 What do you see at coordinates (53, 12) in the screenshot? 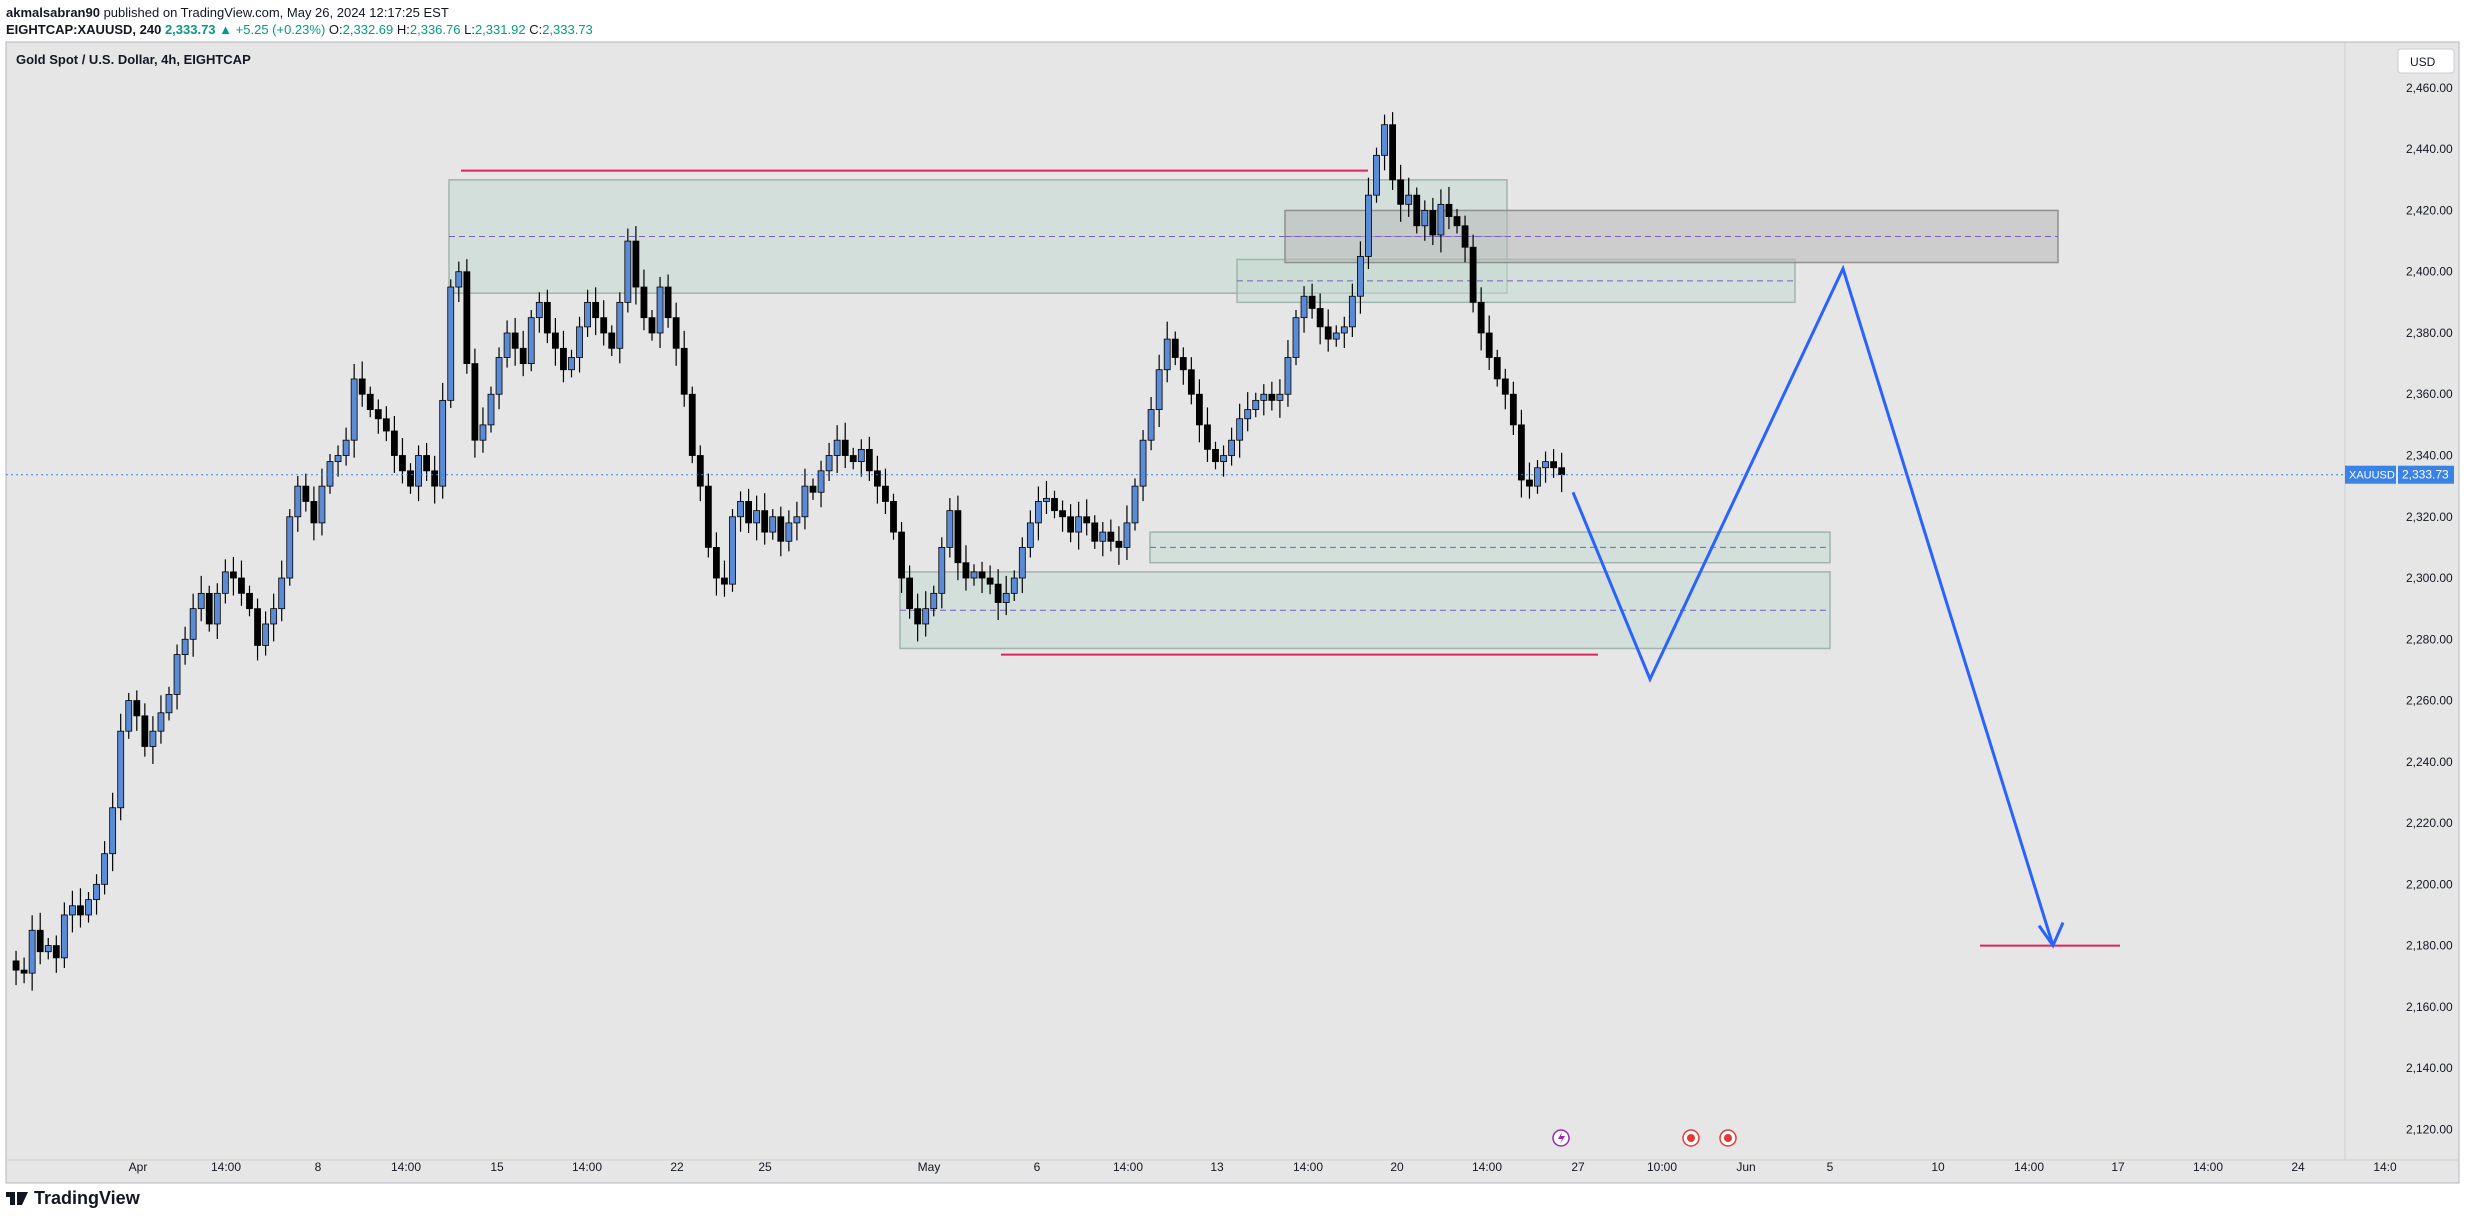
I see `publisher-name: akmalsabran90` at bounding box center [53, 12].